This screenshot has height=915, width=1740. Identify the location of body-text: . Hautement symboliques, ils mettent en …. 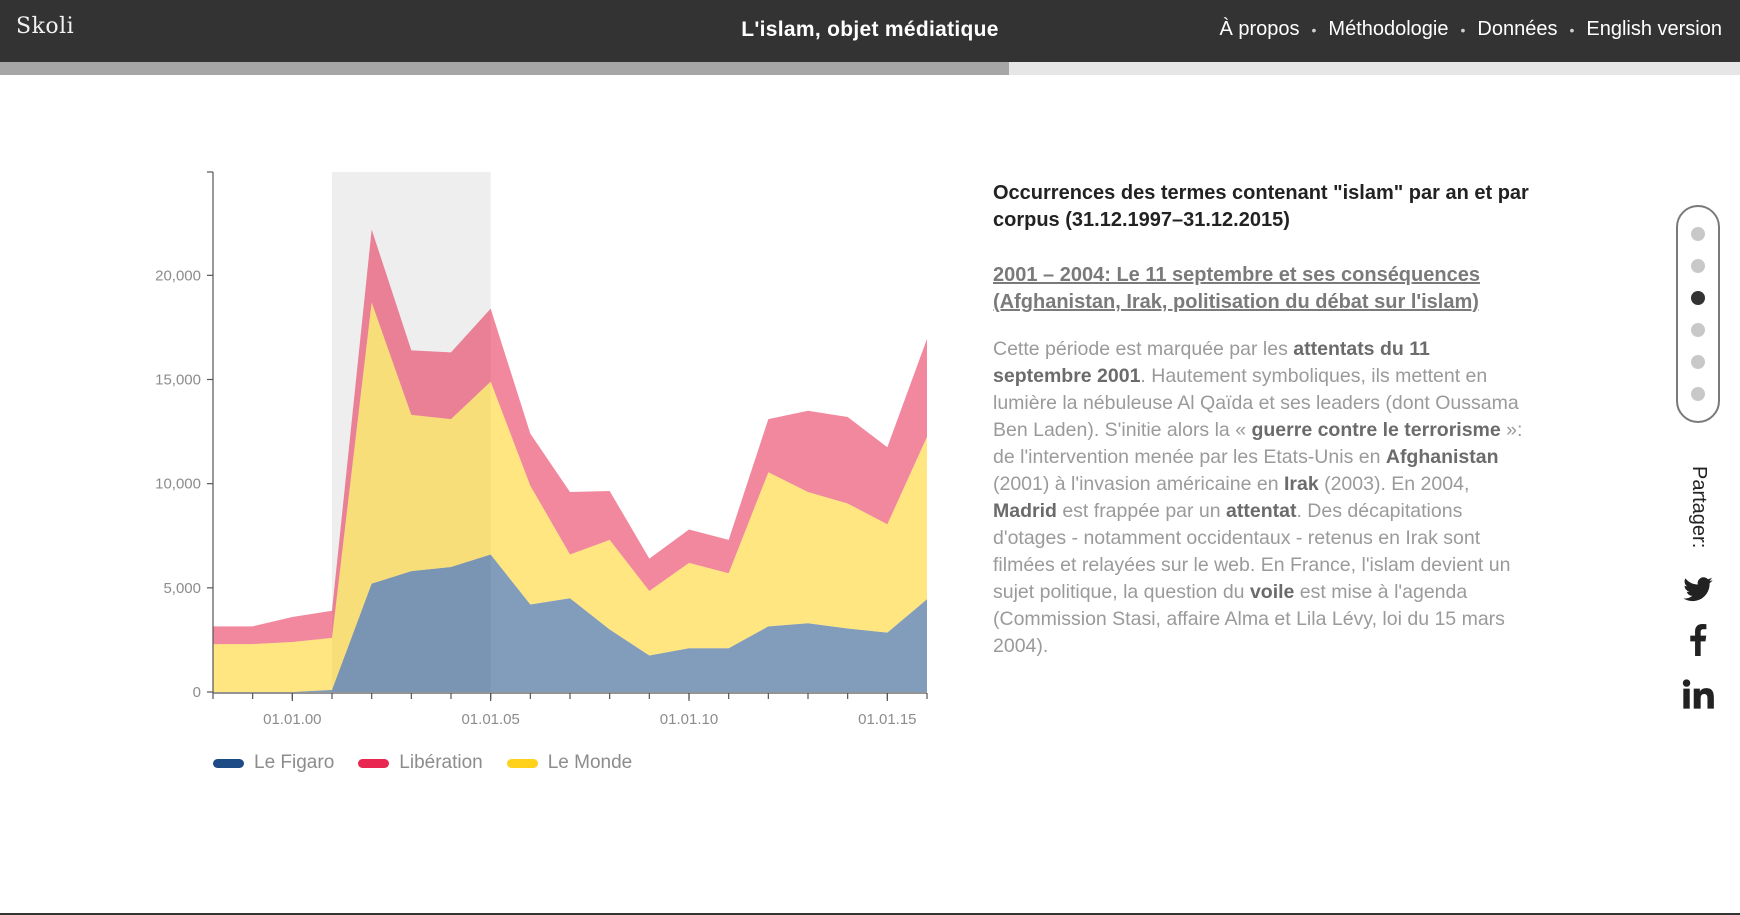
(1256, 403).